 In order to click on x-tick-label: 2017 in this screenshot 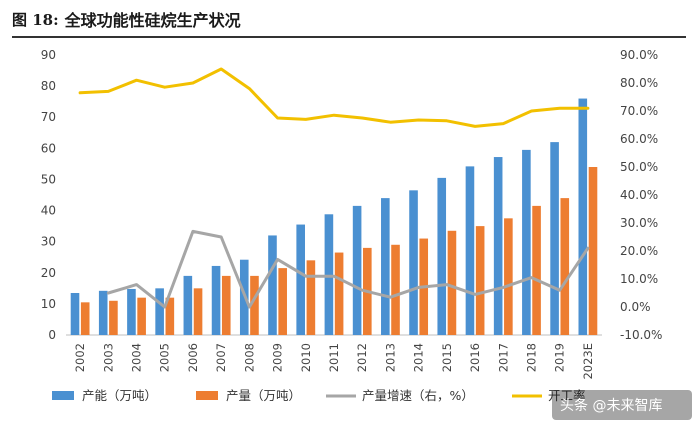, I will do `click(503, 357)`.